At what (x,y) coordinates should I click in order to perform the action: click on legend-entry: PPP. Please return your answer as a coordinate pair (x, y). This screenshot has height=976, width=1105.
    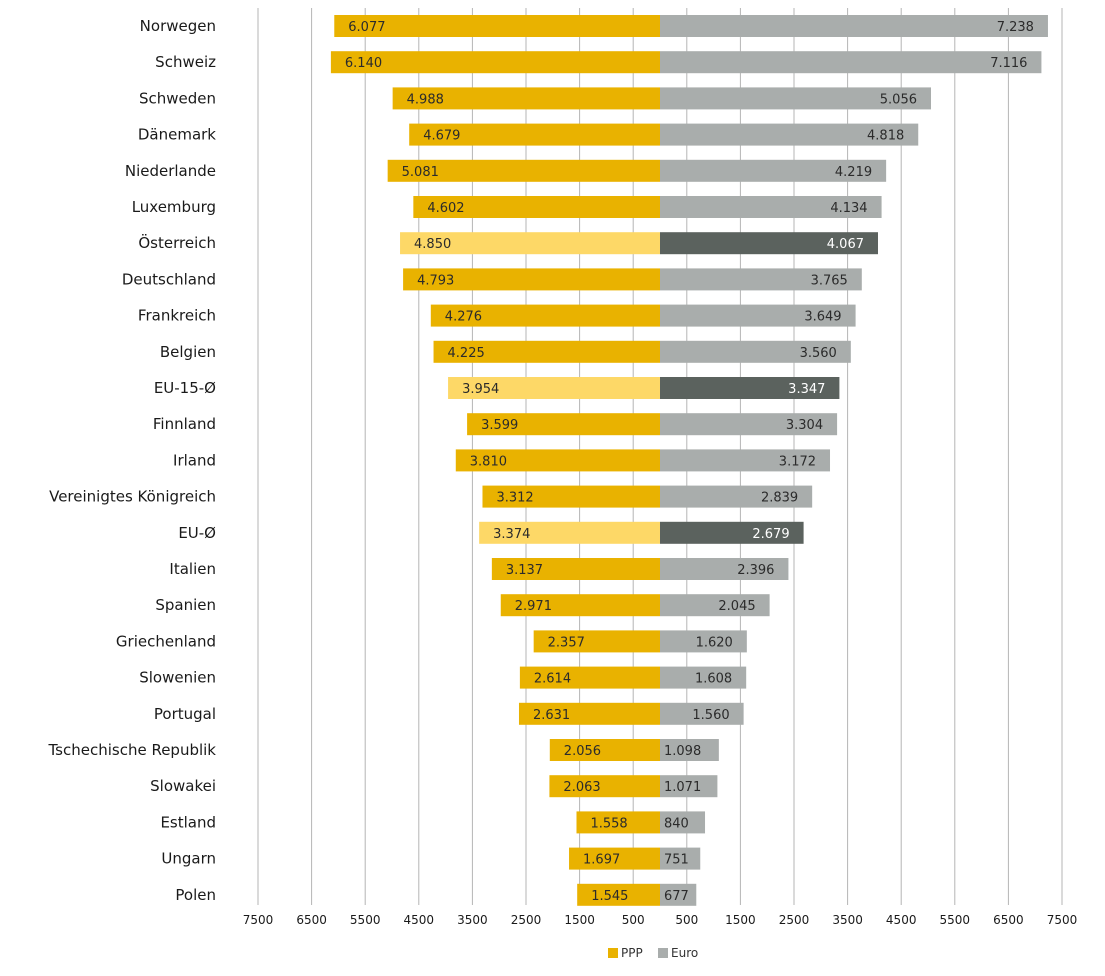
    Looking at the image, I should click on (632, 953).